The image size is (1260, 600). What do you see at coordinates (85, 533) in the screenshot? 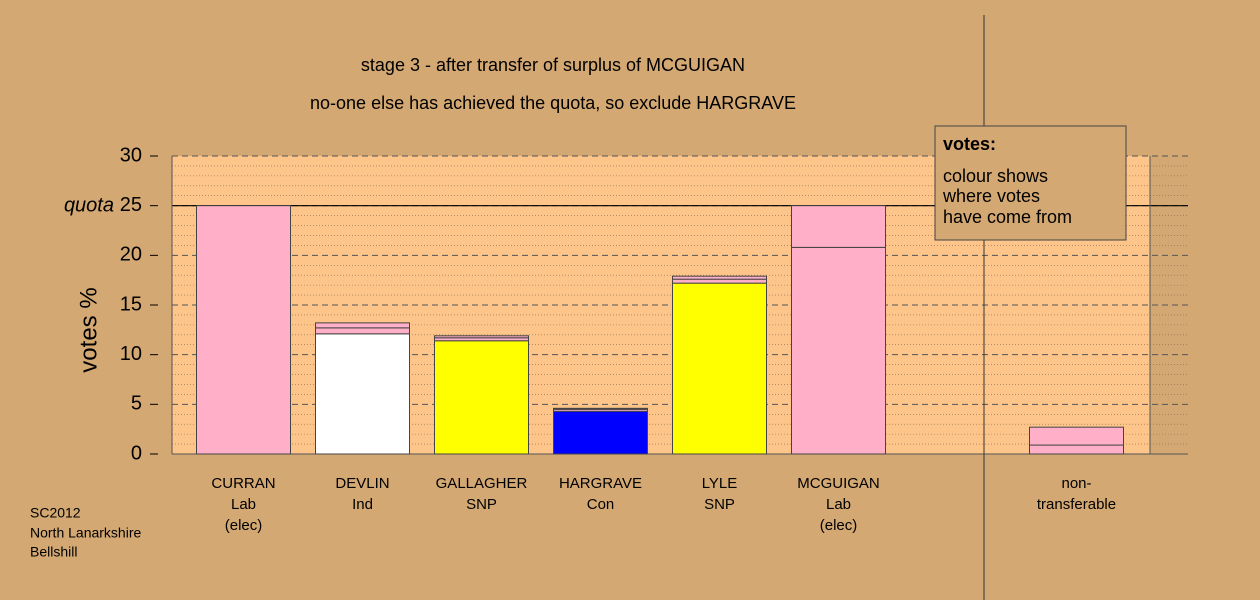
I see `footnote: North Lanarkshire` at bounding box center [85, 533].